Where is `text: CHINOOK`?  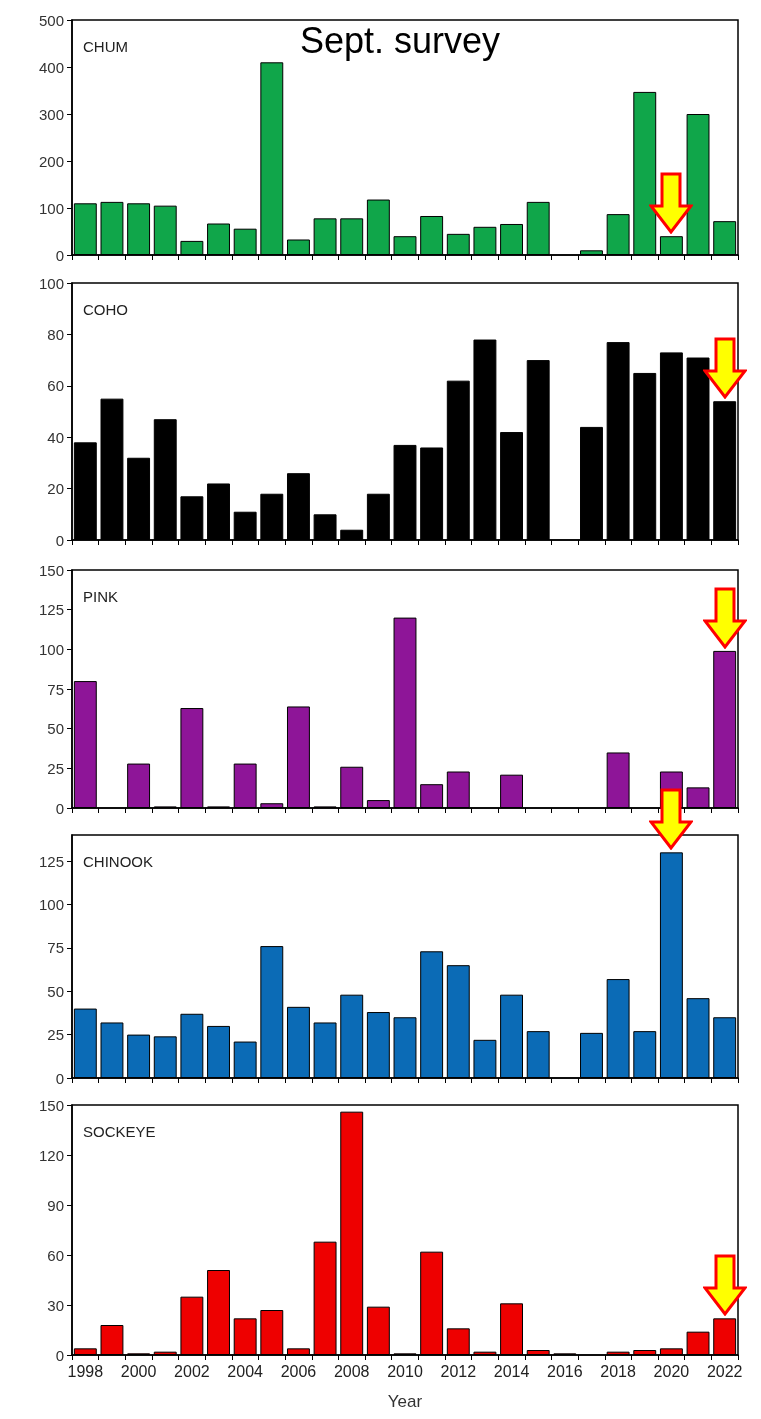
text: CHINOOK is located at coordinates (118, 861).